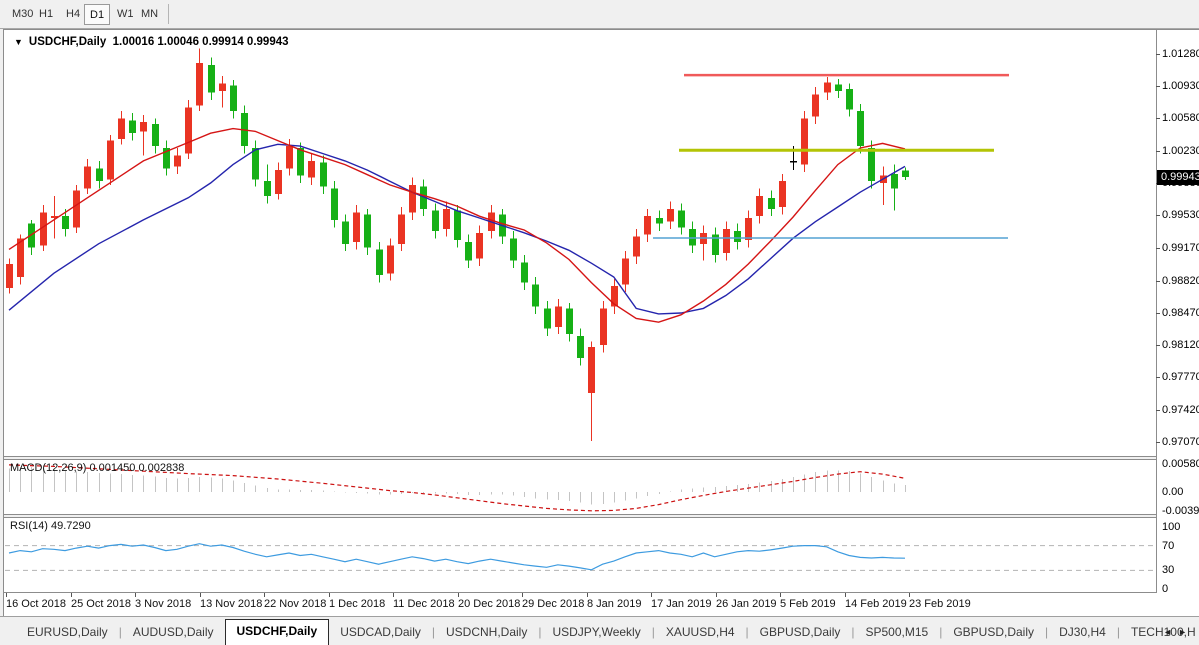 The width and height of the screenshot is (1199, 645). I want to click on chart-tab-audusd-daily-1: AUDUSD,Daily, so click(173, 632).